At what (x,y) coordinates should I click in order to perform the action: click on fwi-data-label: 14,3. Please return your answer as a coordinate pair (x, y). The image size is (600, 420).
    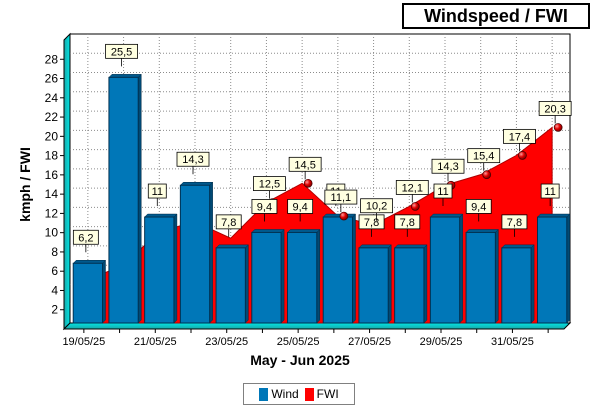
    Looking at the image, I should click on (447, 167).